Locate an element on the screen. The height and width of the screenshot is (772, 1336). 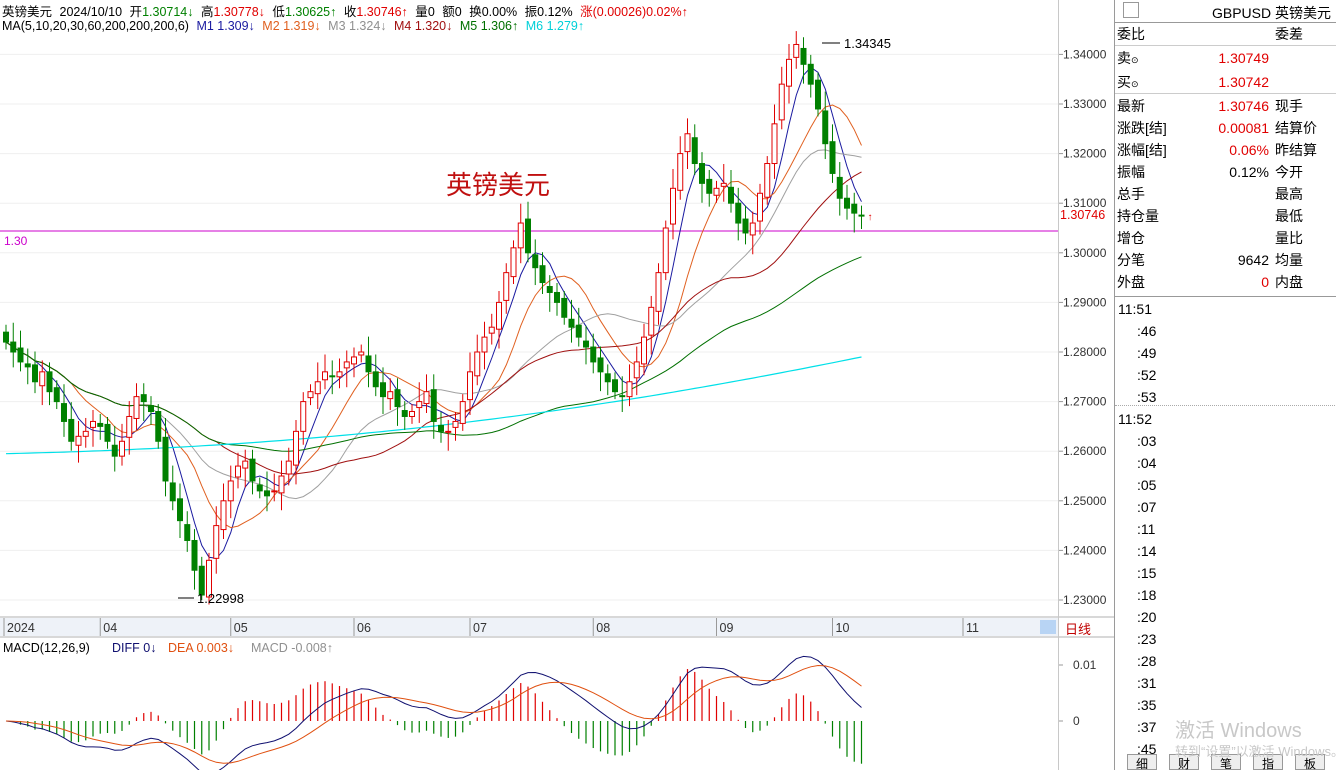
tick-time-label: :52 is located at coordinates (1147, 375).